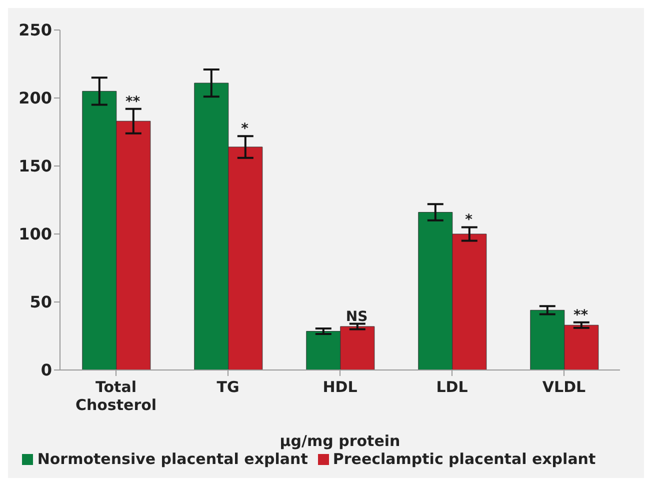 This screenshot has width=652, height=486. What do you see at coordinates (41, 302) in the screenshot?
I see `y-tick-label: 50` at bounding box center [41, 302].